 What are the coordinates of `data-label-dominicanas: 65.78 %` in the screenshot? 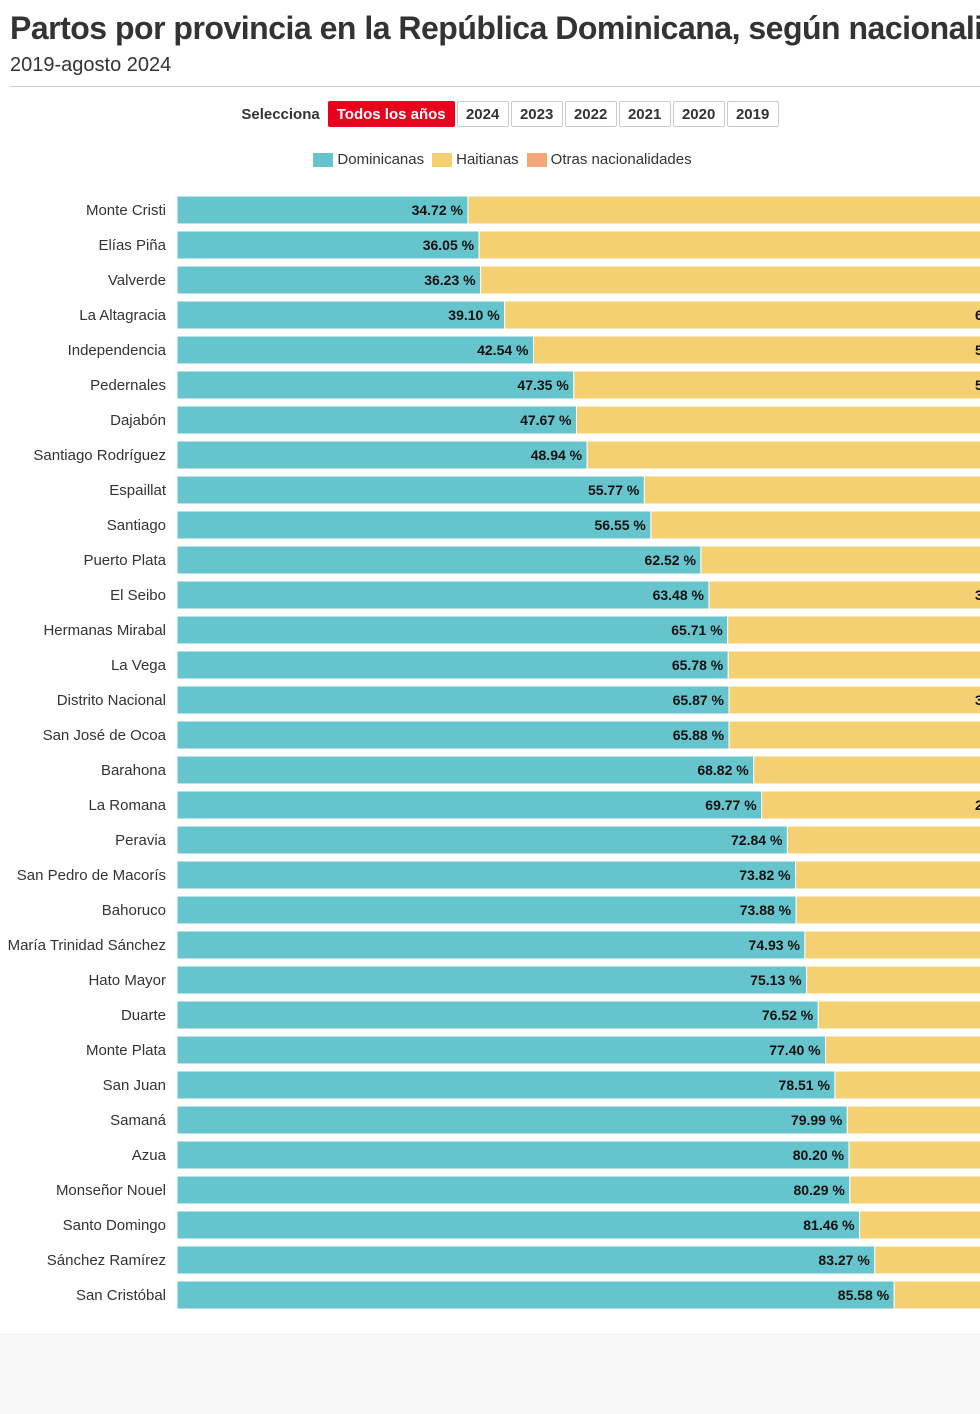 It's located at (698, 665).